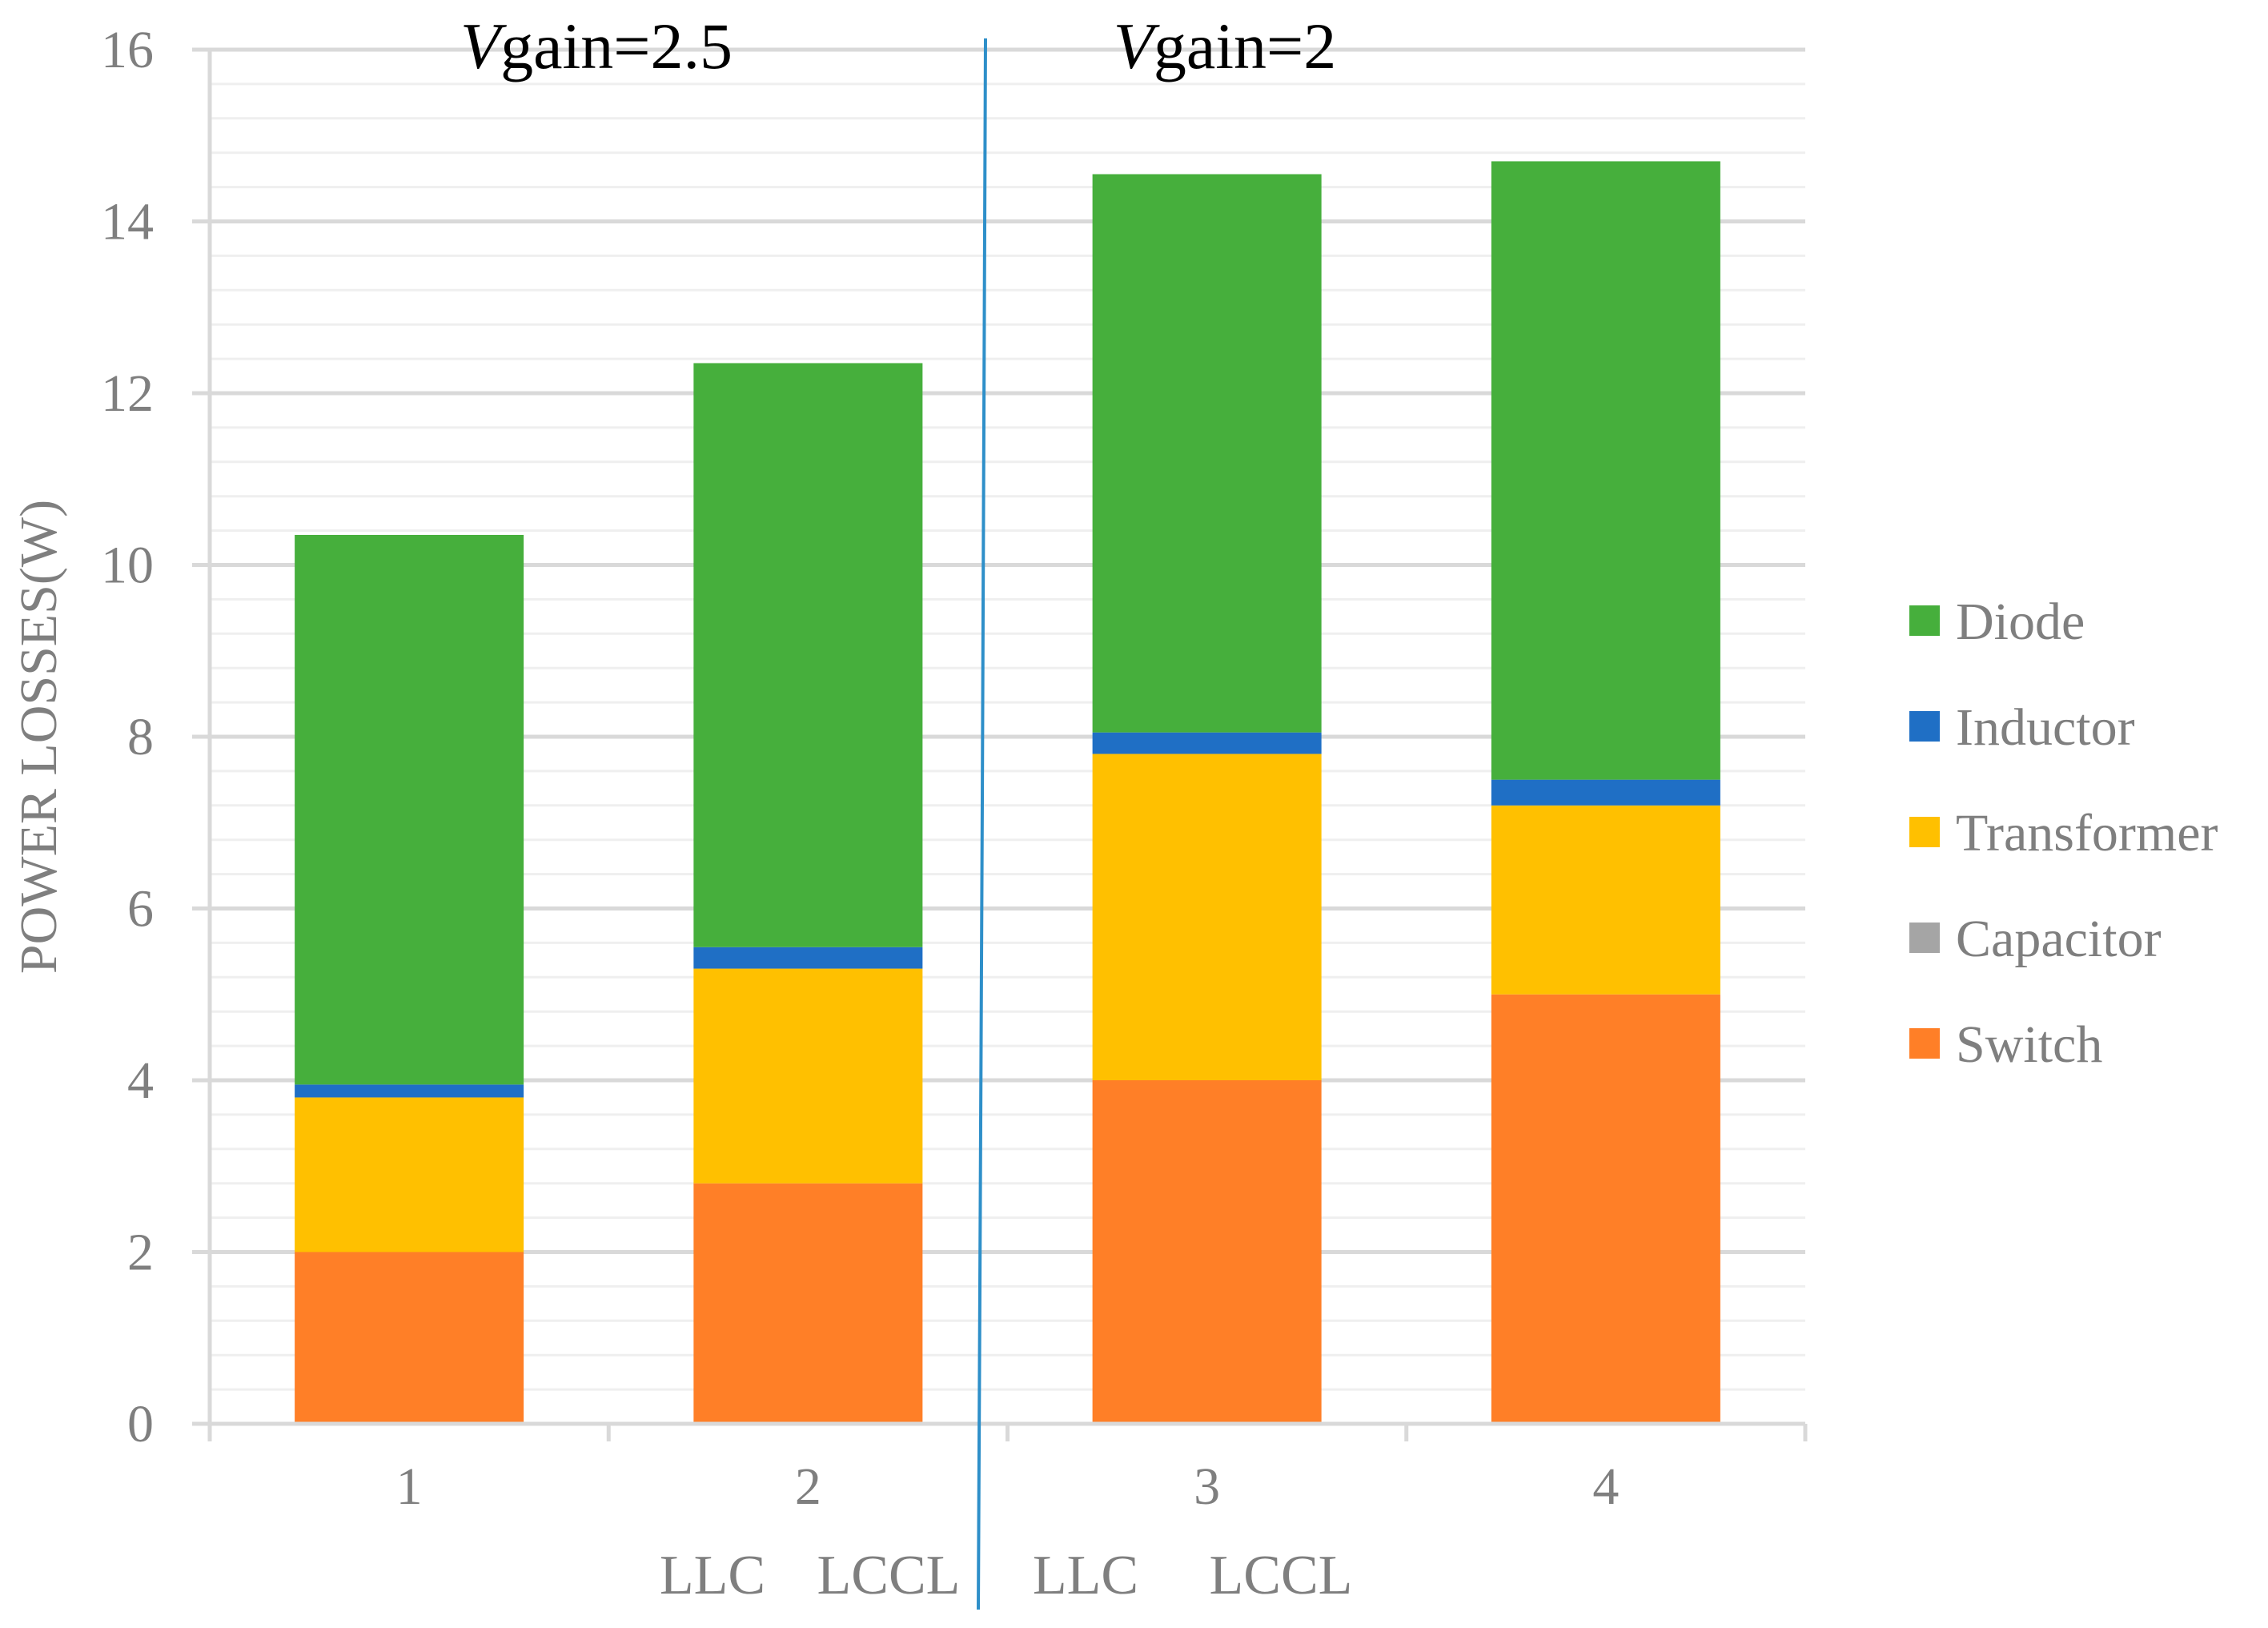 The image size is (2268, 1628). Describe the element at coordinates (1008, 1486) in the screenshot. I see `x-category-labels: 1 2 3 4` at that location.